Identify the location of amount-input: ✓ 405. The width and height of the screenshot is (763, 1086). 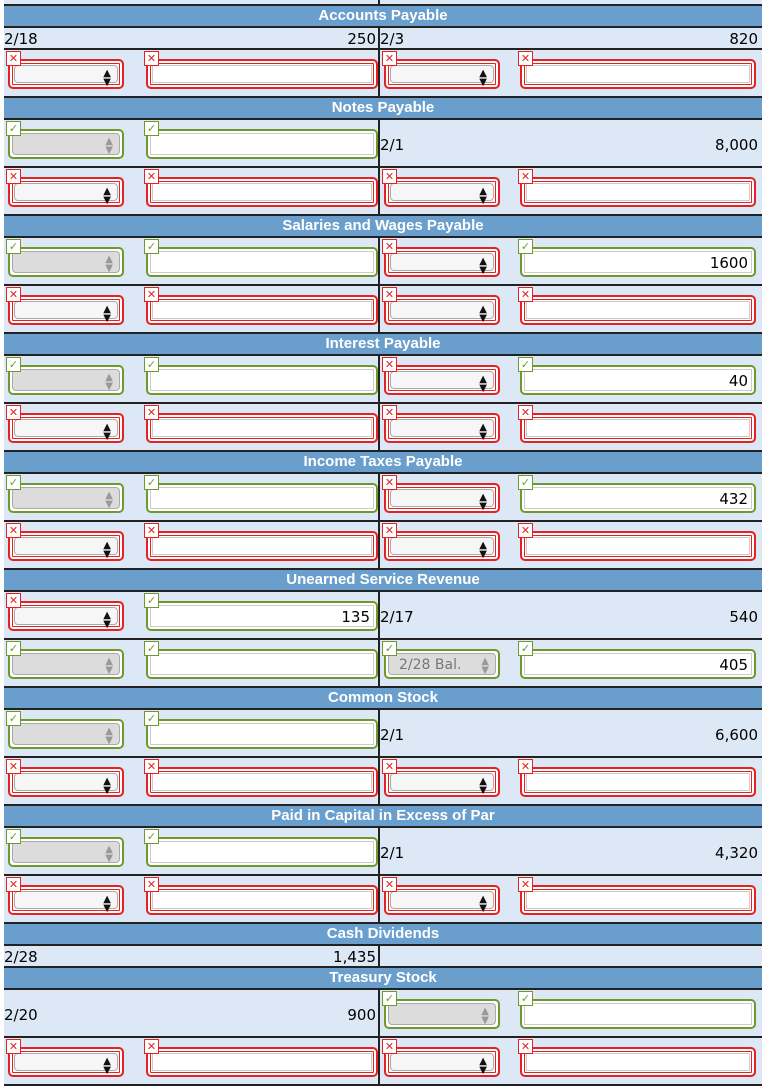
(637, 660).